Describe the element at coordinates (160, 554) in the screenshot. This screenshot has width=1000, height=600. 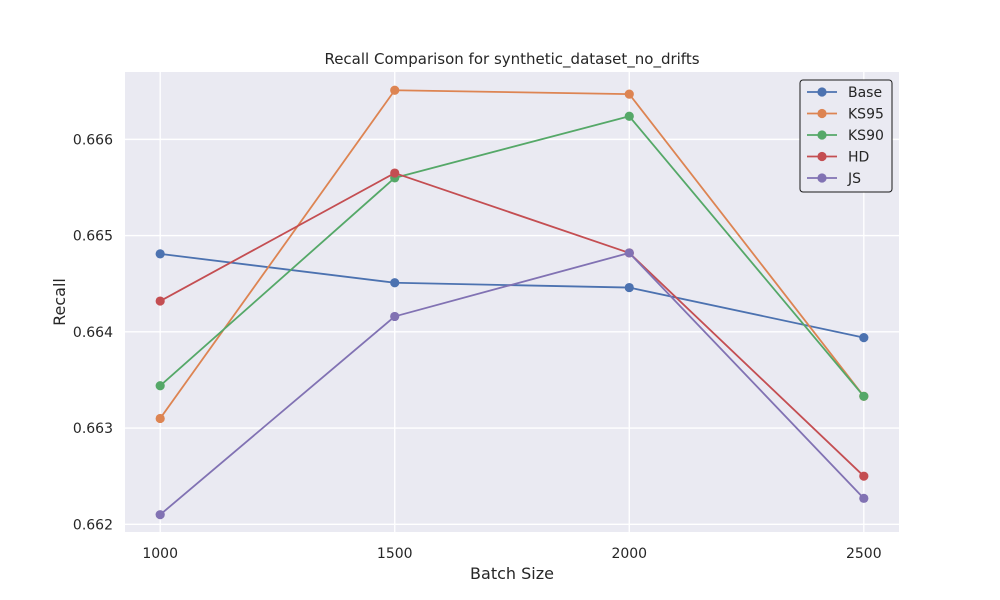
I see `x-tick-label: 1000` at that location.